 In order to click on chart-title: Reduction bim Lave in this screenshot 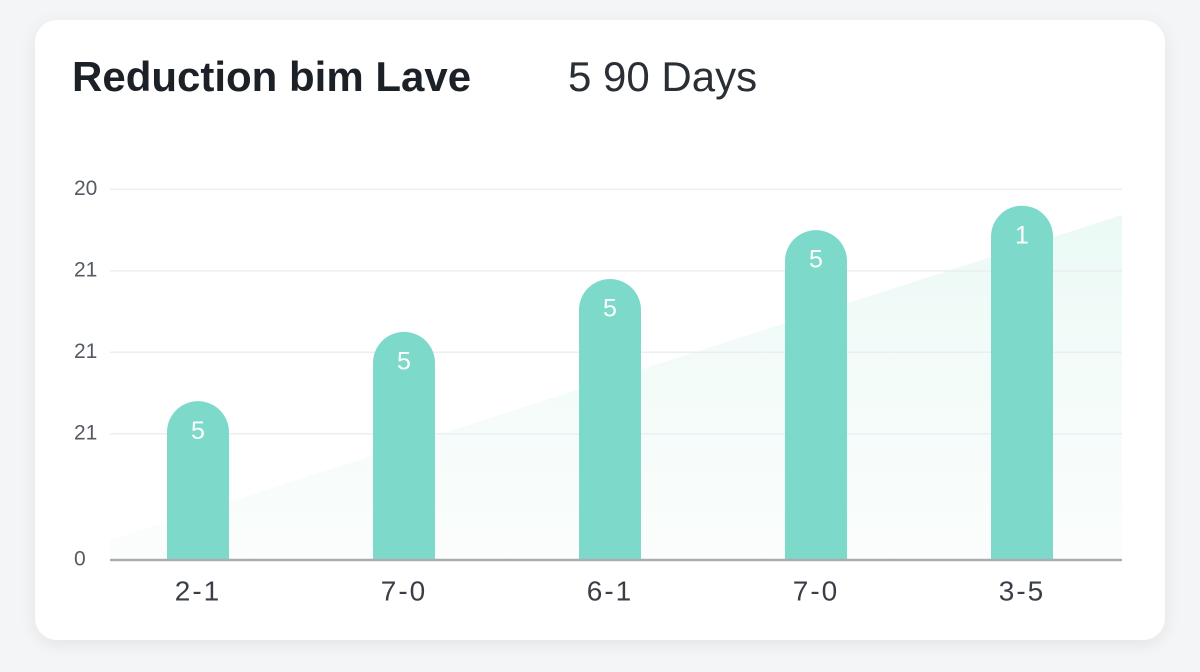, I will do `click(271, 76)`.